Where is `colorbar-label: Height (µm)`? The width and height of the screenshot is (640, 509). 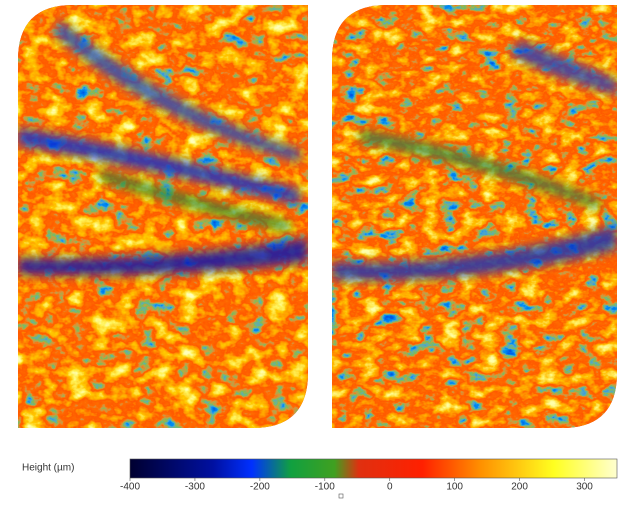
colorbar-label: Height (µm) is located at coordinates (48, 468).